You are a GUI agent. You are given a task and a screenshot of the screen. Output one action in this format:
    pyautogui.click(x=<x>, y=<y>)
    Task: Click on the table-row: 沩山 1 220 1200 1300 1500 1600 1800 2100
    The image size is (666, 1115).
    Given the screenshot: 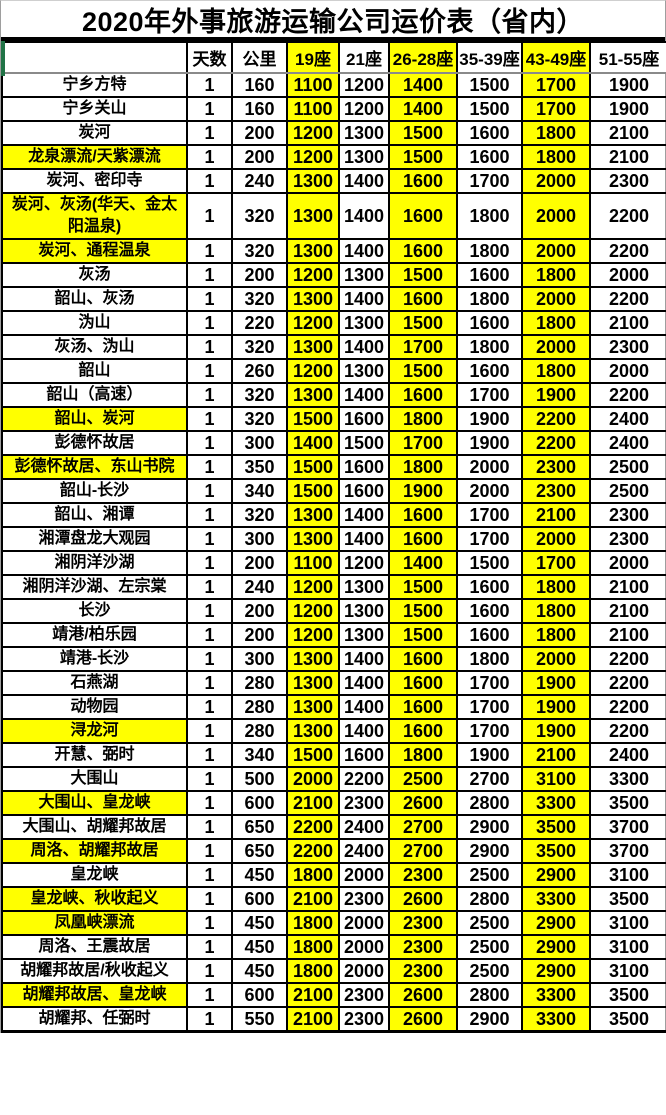 What is the action you would take?
    pyautogui.click(x=333, y=323)
    